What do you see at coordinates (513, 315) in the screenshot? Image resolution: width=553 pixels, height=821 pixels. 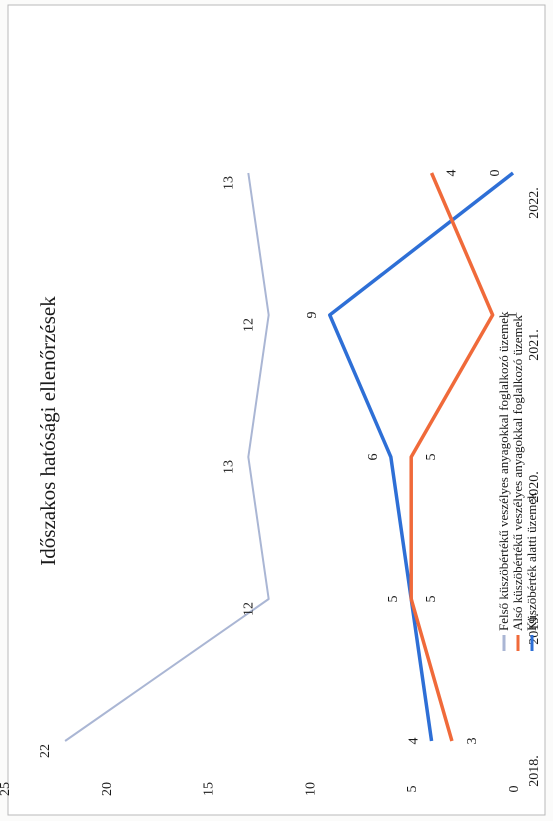 I see `data-label: 1` at bounding box center [513, 315].